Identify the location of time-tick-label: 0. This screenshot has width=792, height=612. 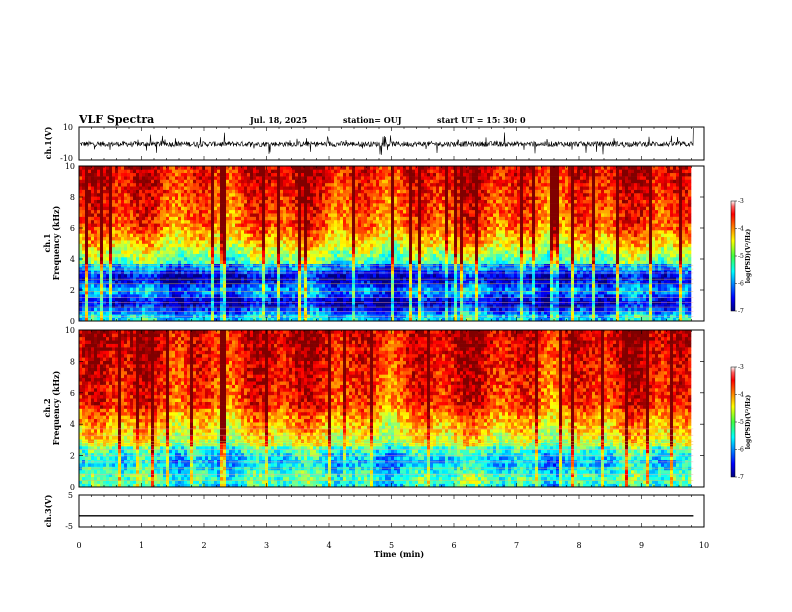
(78, 545).